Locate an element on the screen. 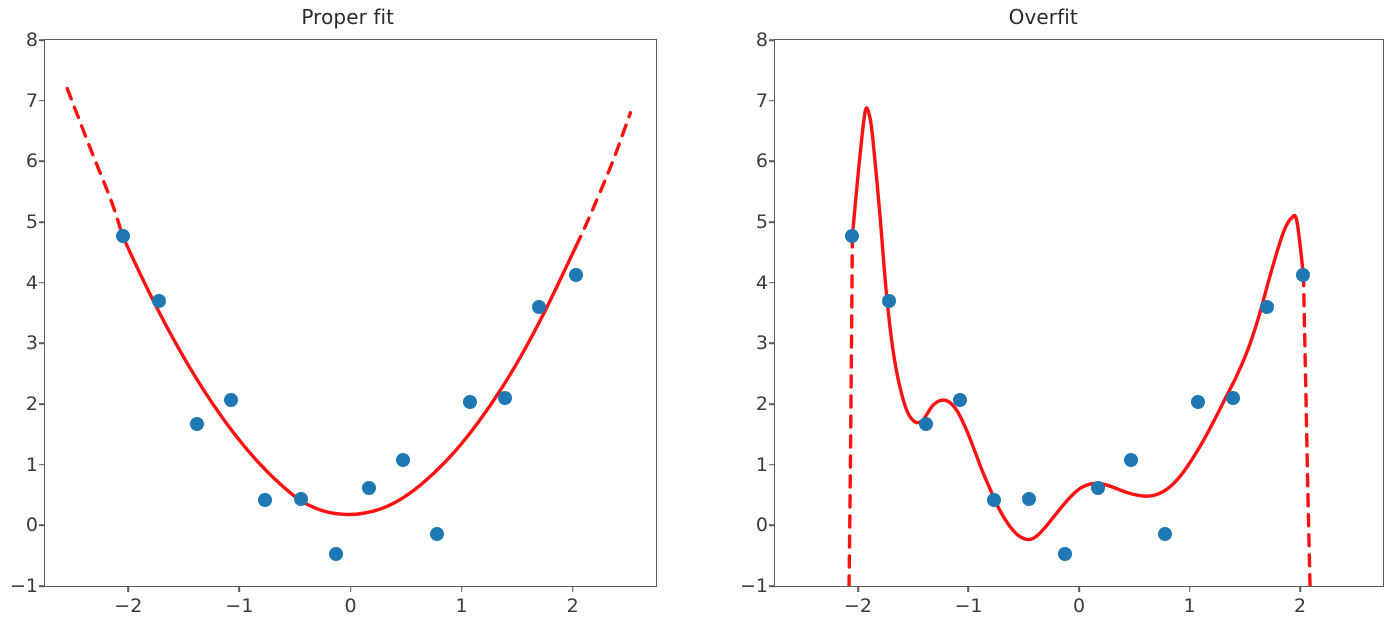  y-tick-label-proper-fit: 5 is located at coordinates (31, 222).